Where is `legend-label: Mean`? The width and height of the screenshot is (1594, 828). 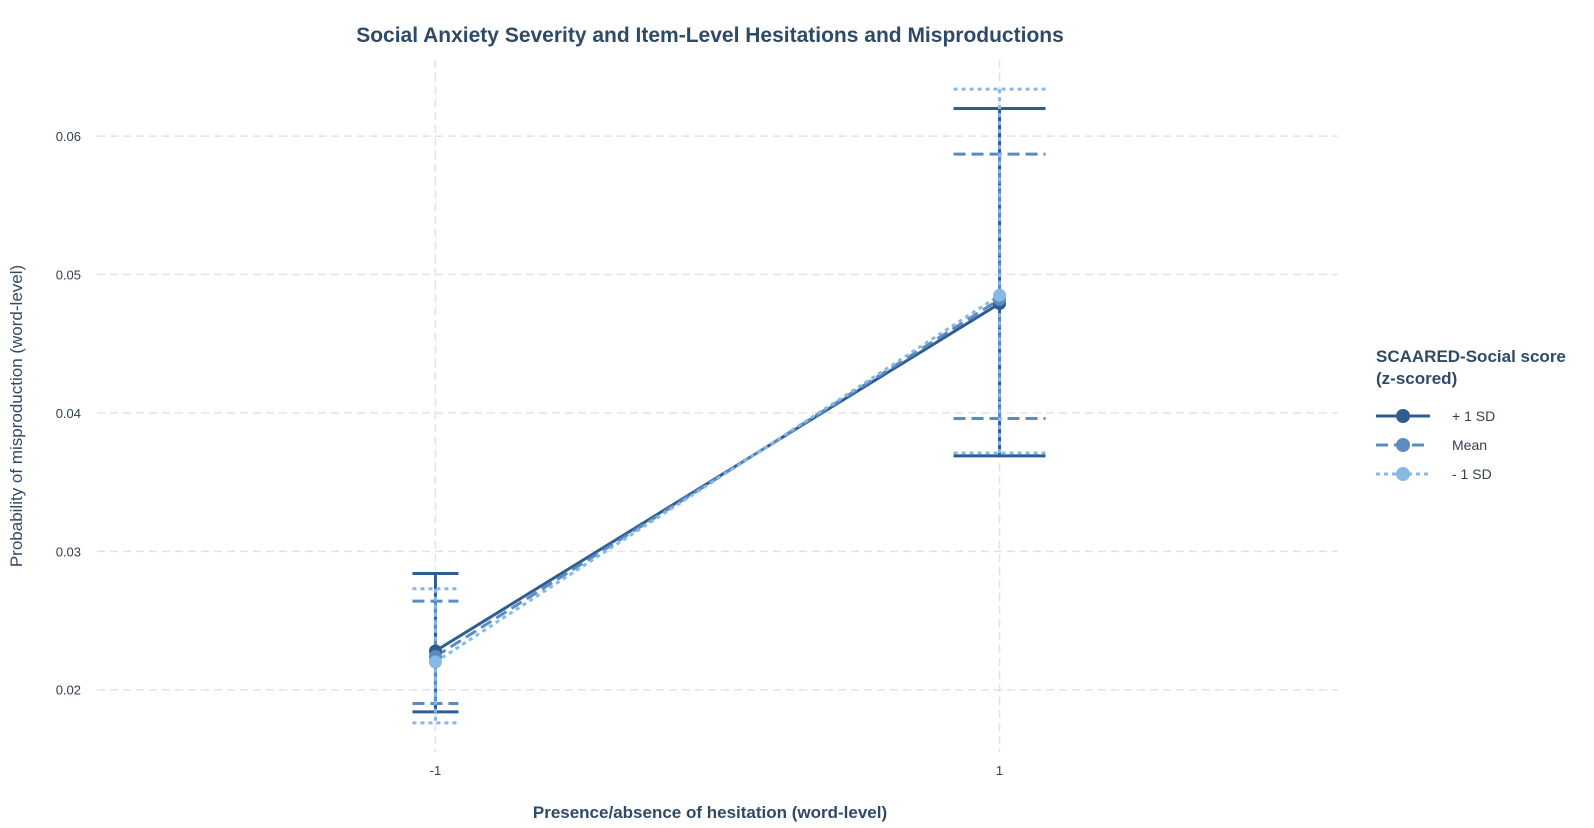 legend-label: Mean is located at coordinates (1469, 445).